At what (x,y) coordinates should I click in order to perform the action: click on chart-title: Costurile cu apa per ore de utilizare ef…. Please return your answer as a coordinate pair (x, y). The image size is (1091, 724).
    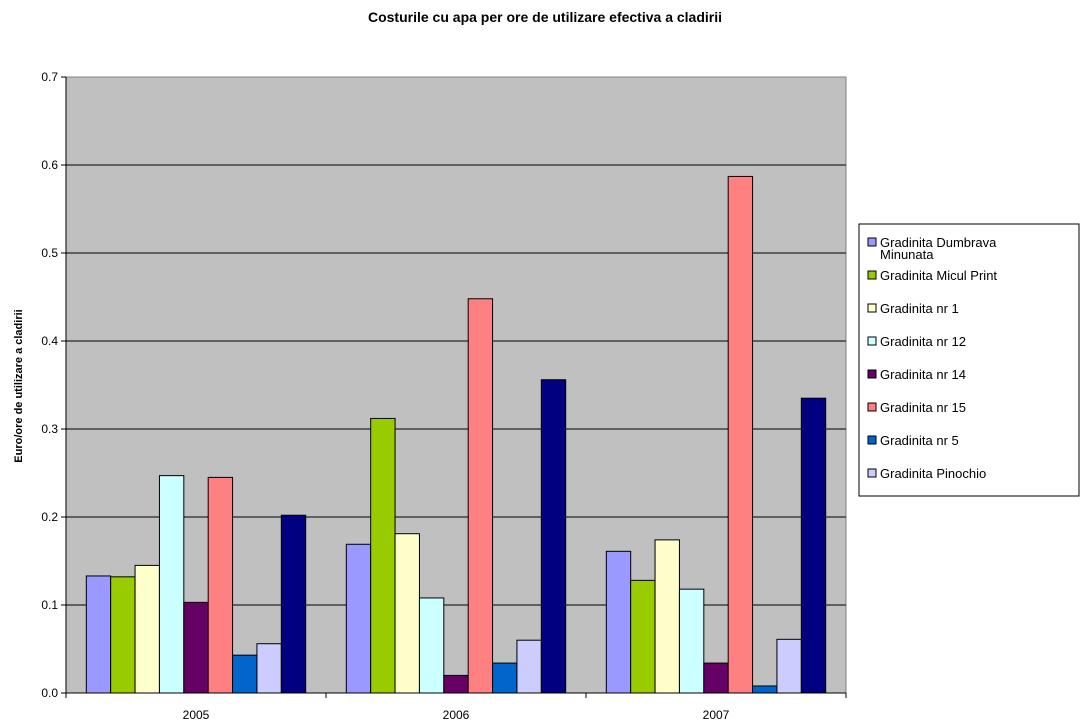
    Looking at the image, I should click on (545, 17).